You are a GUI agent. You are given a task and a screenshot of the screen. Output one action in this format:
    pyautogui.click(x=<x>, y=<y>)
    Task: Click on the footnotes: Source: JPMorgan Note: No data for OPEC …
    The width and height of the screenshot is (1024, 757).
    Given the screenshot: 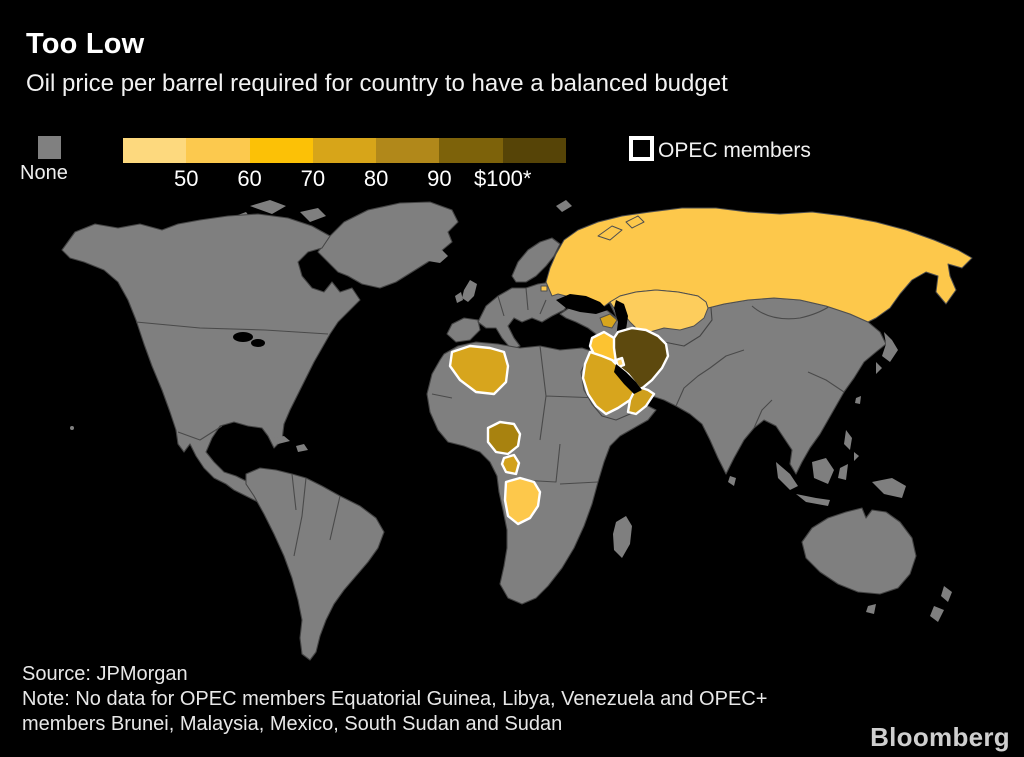 What is the action you would take?
    pyautogui.click(x=394, y=699)
    